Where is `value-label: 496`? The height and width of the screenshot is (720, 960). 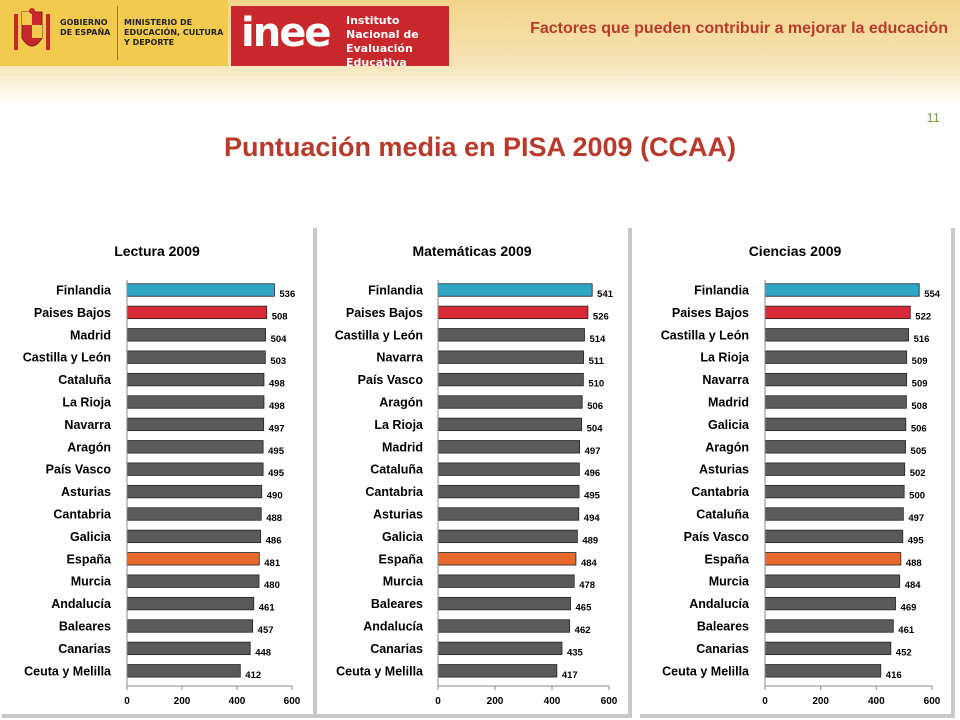
value-label: 496 is located at coordinates (592, 473).